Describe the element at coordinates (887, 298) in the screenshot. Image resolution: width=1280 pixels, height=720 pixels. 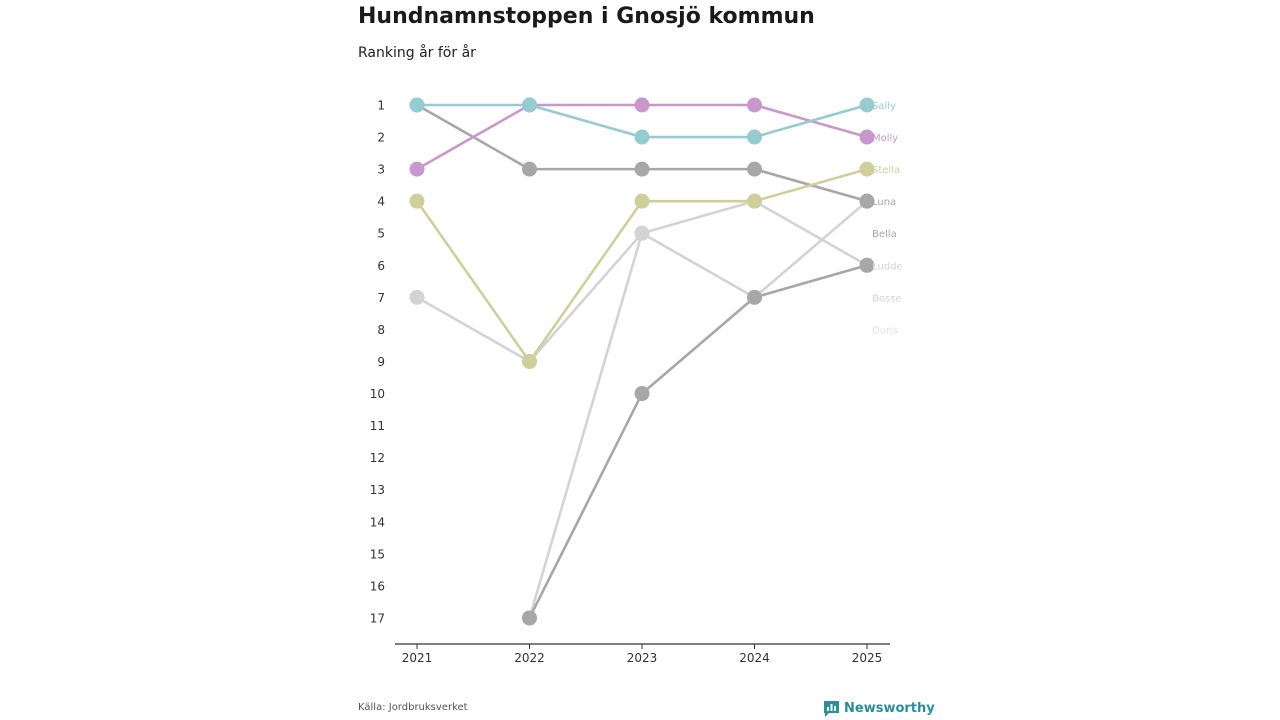
I see `series-label-bosse: Bosse` at that location.